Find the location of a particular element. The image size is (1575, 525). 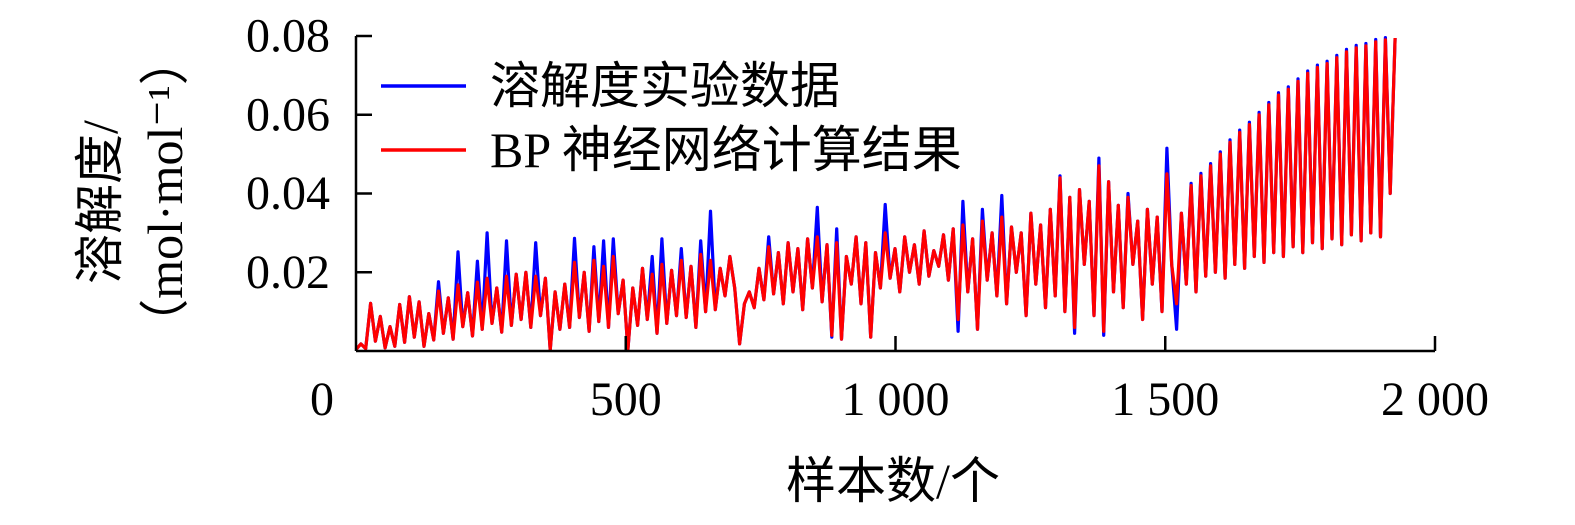

x-tick-label: 500 is located at coordinates (626, 399).